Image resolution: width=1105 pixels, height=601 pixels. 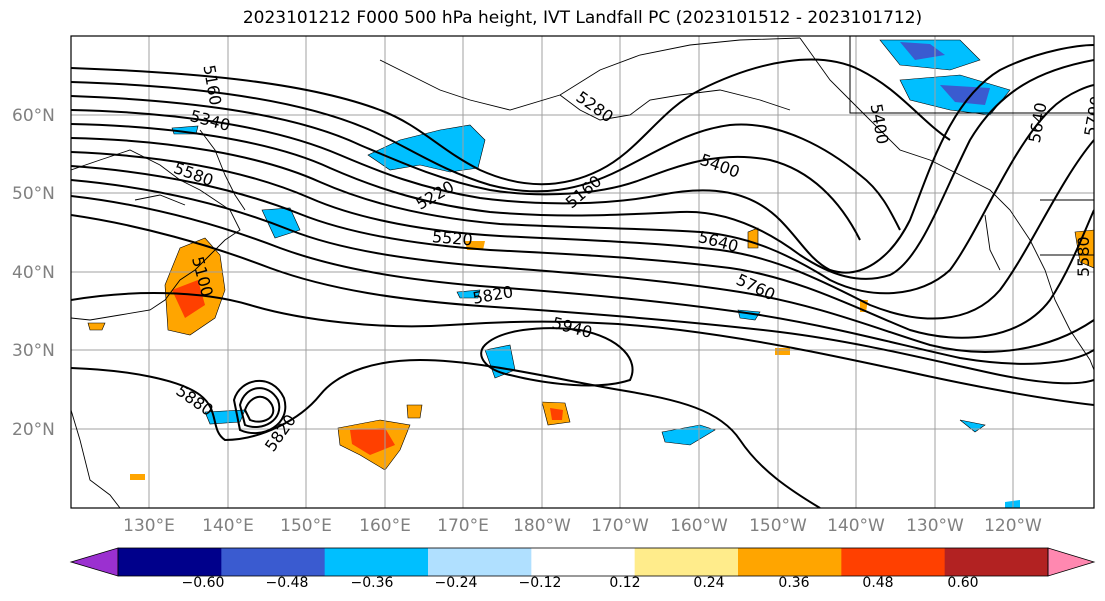 I want to click on lon-label: 140°W, so click(x=856, y=526).